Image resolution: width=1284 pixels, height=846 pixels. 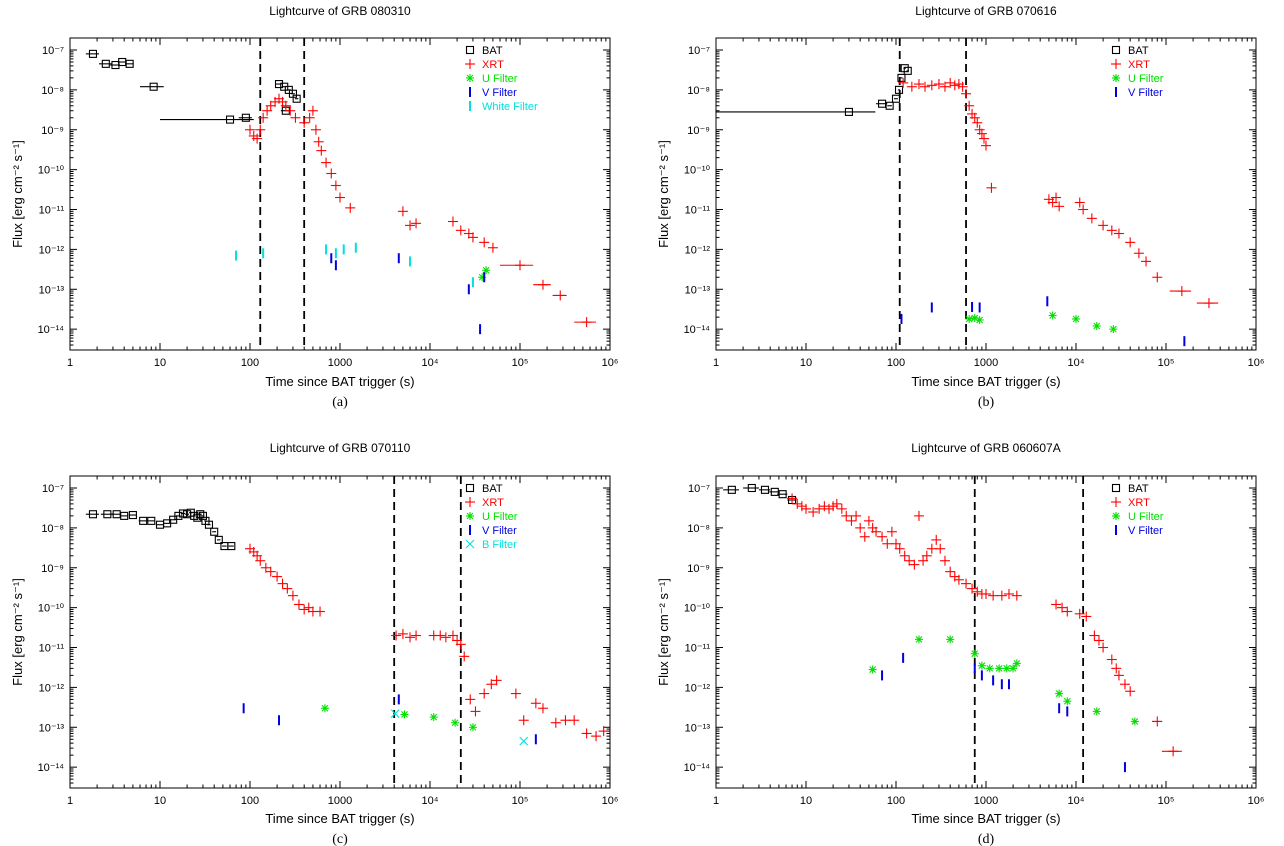 I want to click on series-bat, so click(x=193, y=86).